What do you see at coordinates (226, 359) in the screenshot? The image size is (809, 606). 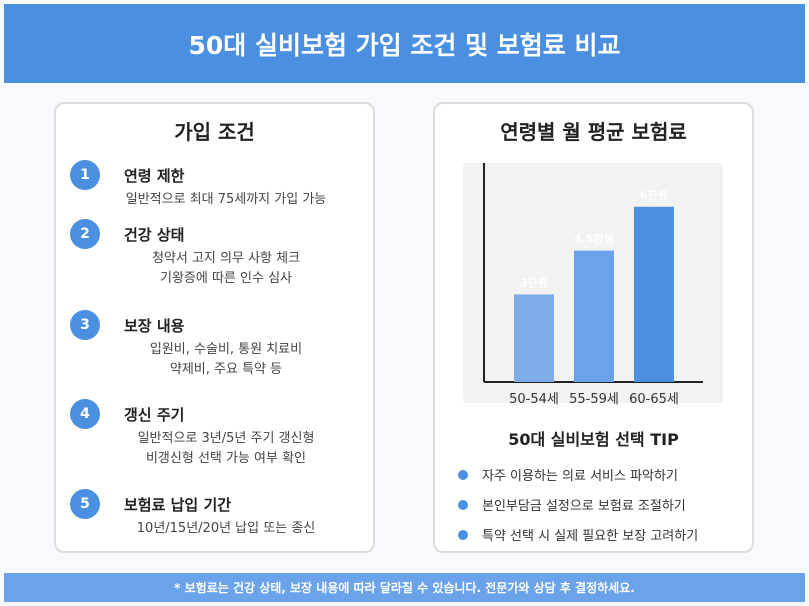 I see `condition-desc: 입원비, 수술비, 통원 치료비 약제비, 주요 특약 등` at bounding box center [226, 359].